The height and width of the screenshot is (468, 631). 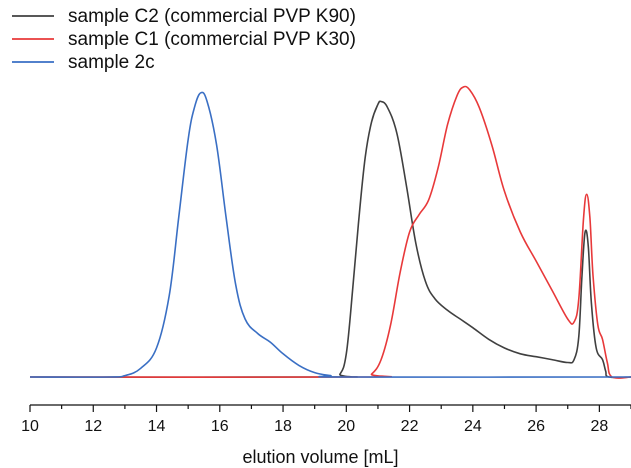 I want to click on x-tick-label: 28, so click(x=599, y=426).